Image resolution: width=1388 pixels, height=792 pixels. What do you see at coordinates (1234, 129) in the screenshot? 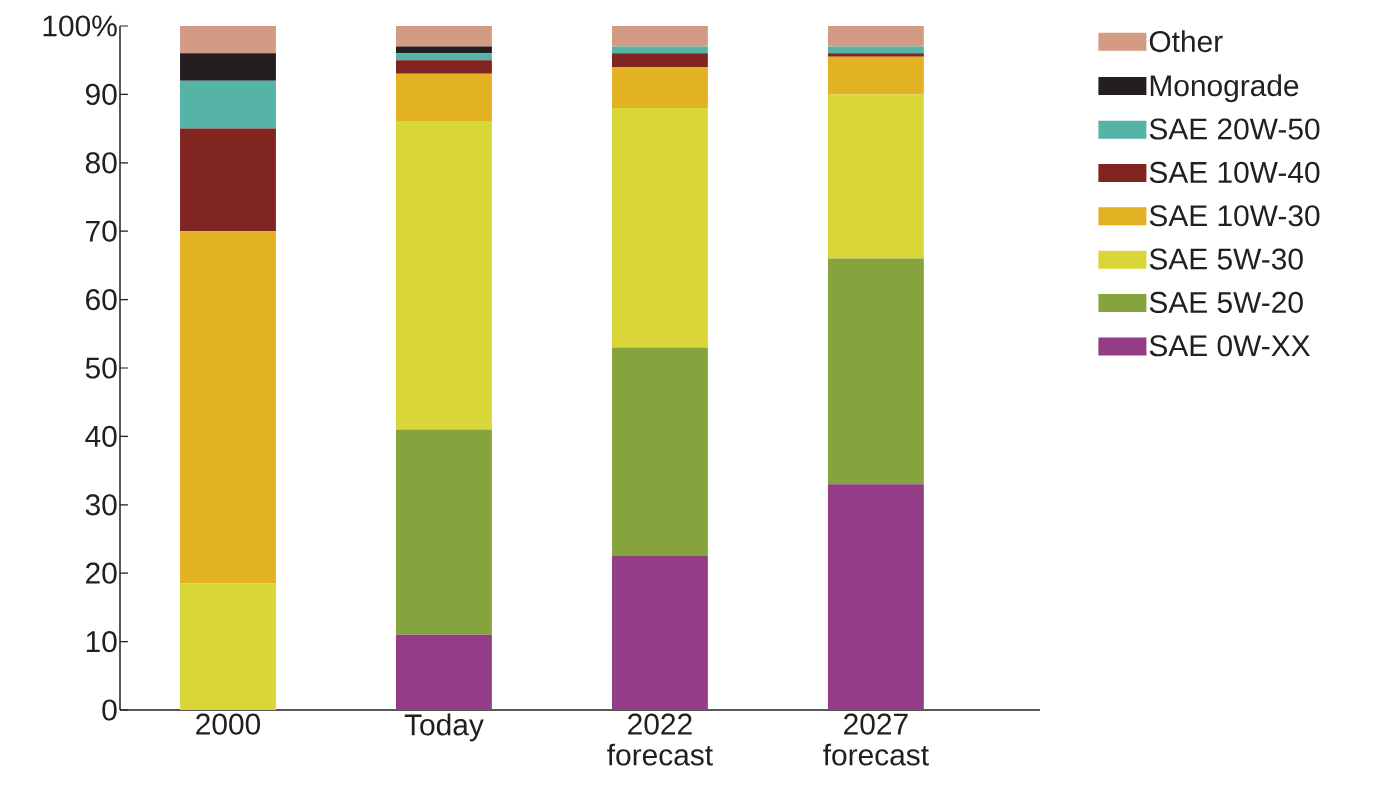
I see `legend-label: SAE 20W-50` at bounding box center [1234, 129].